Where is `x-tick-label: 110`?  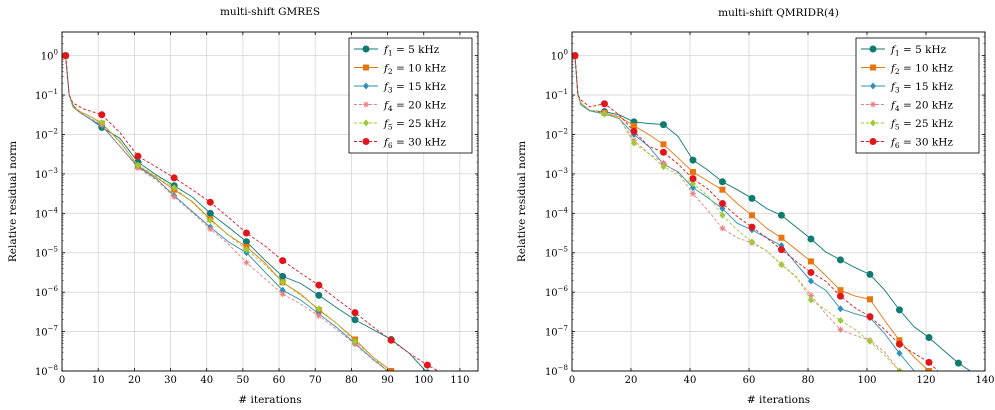 x-tick-label: 110 is located at coordinates (459, 380).